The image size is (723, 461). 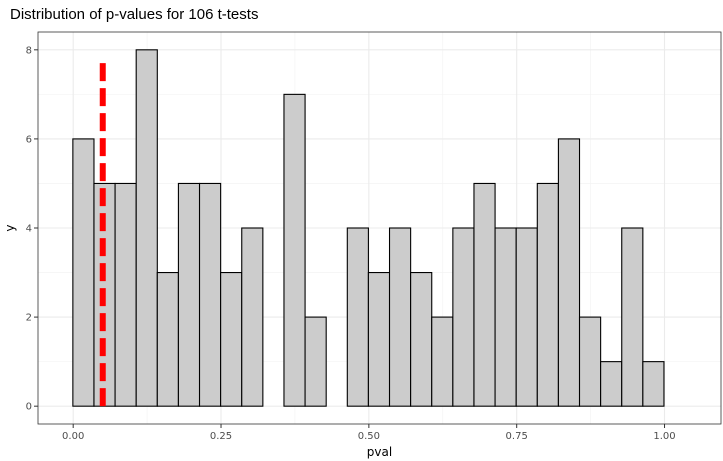 I want to click on y-tick-label: 6, so click(x=29, y=139).